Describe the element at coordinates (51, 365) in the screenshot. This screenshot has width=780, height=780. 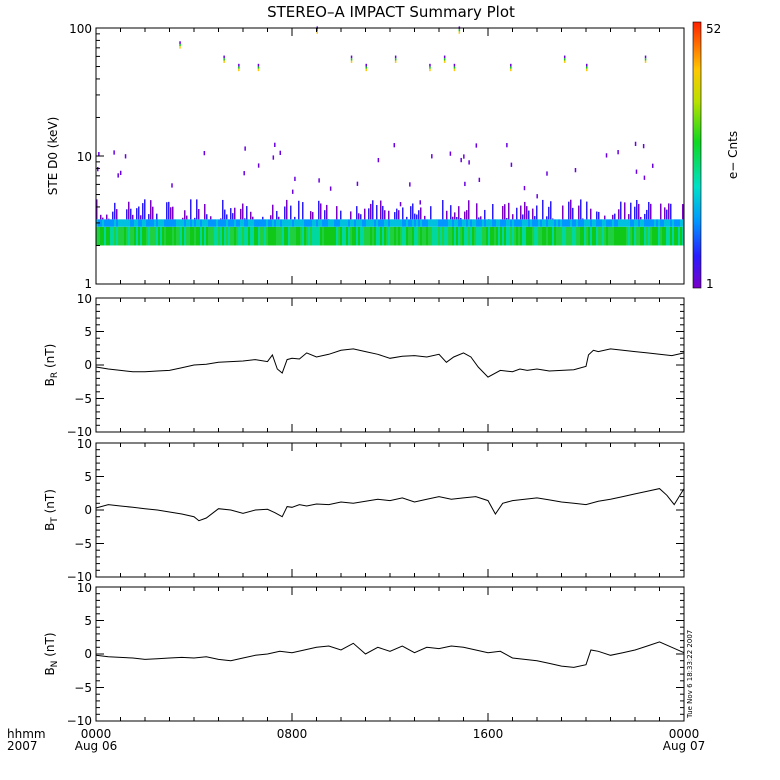
I see `br-y-axis-label: BR (nT)` at that location.